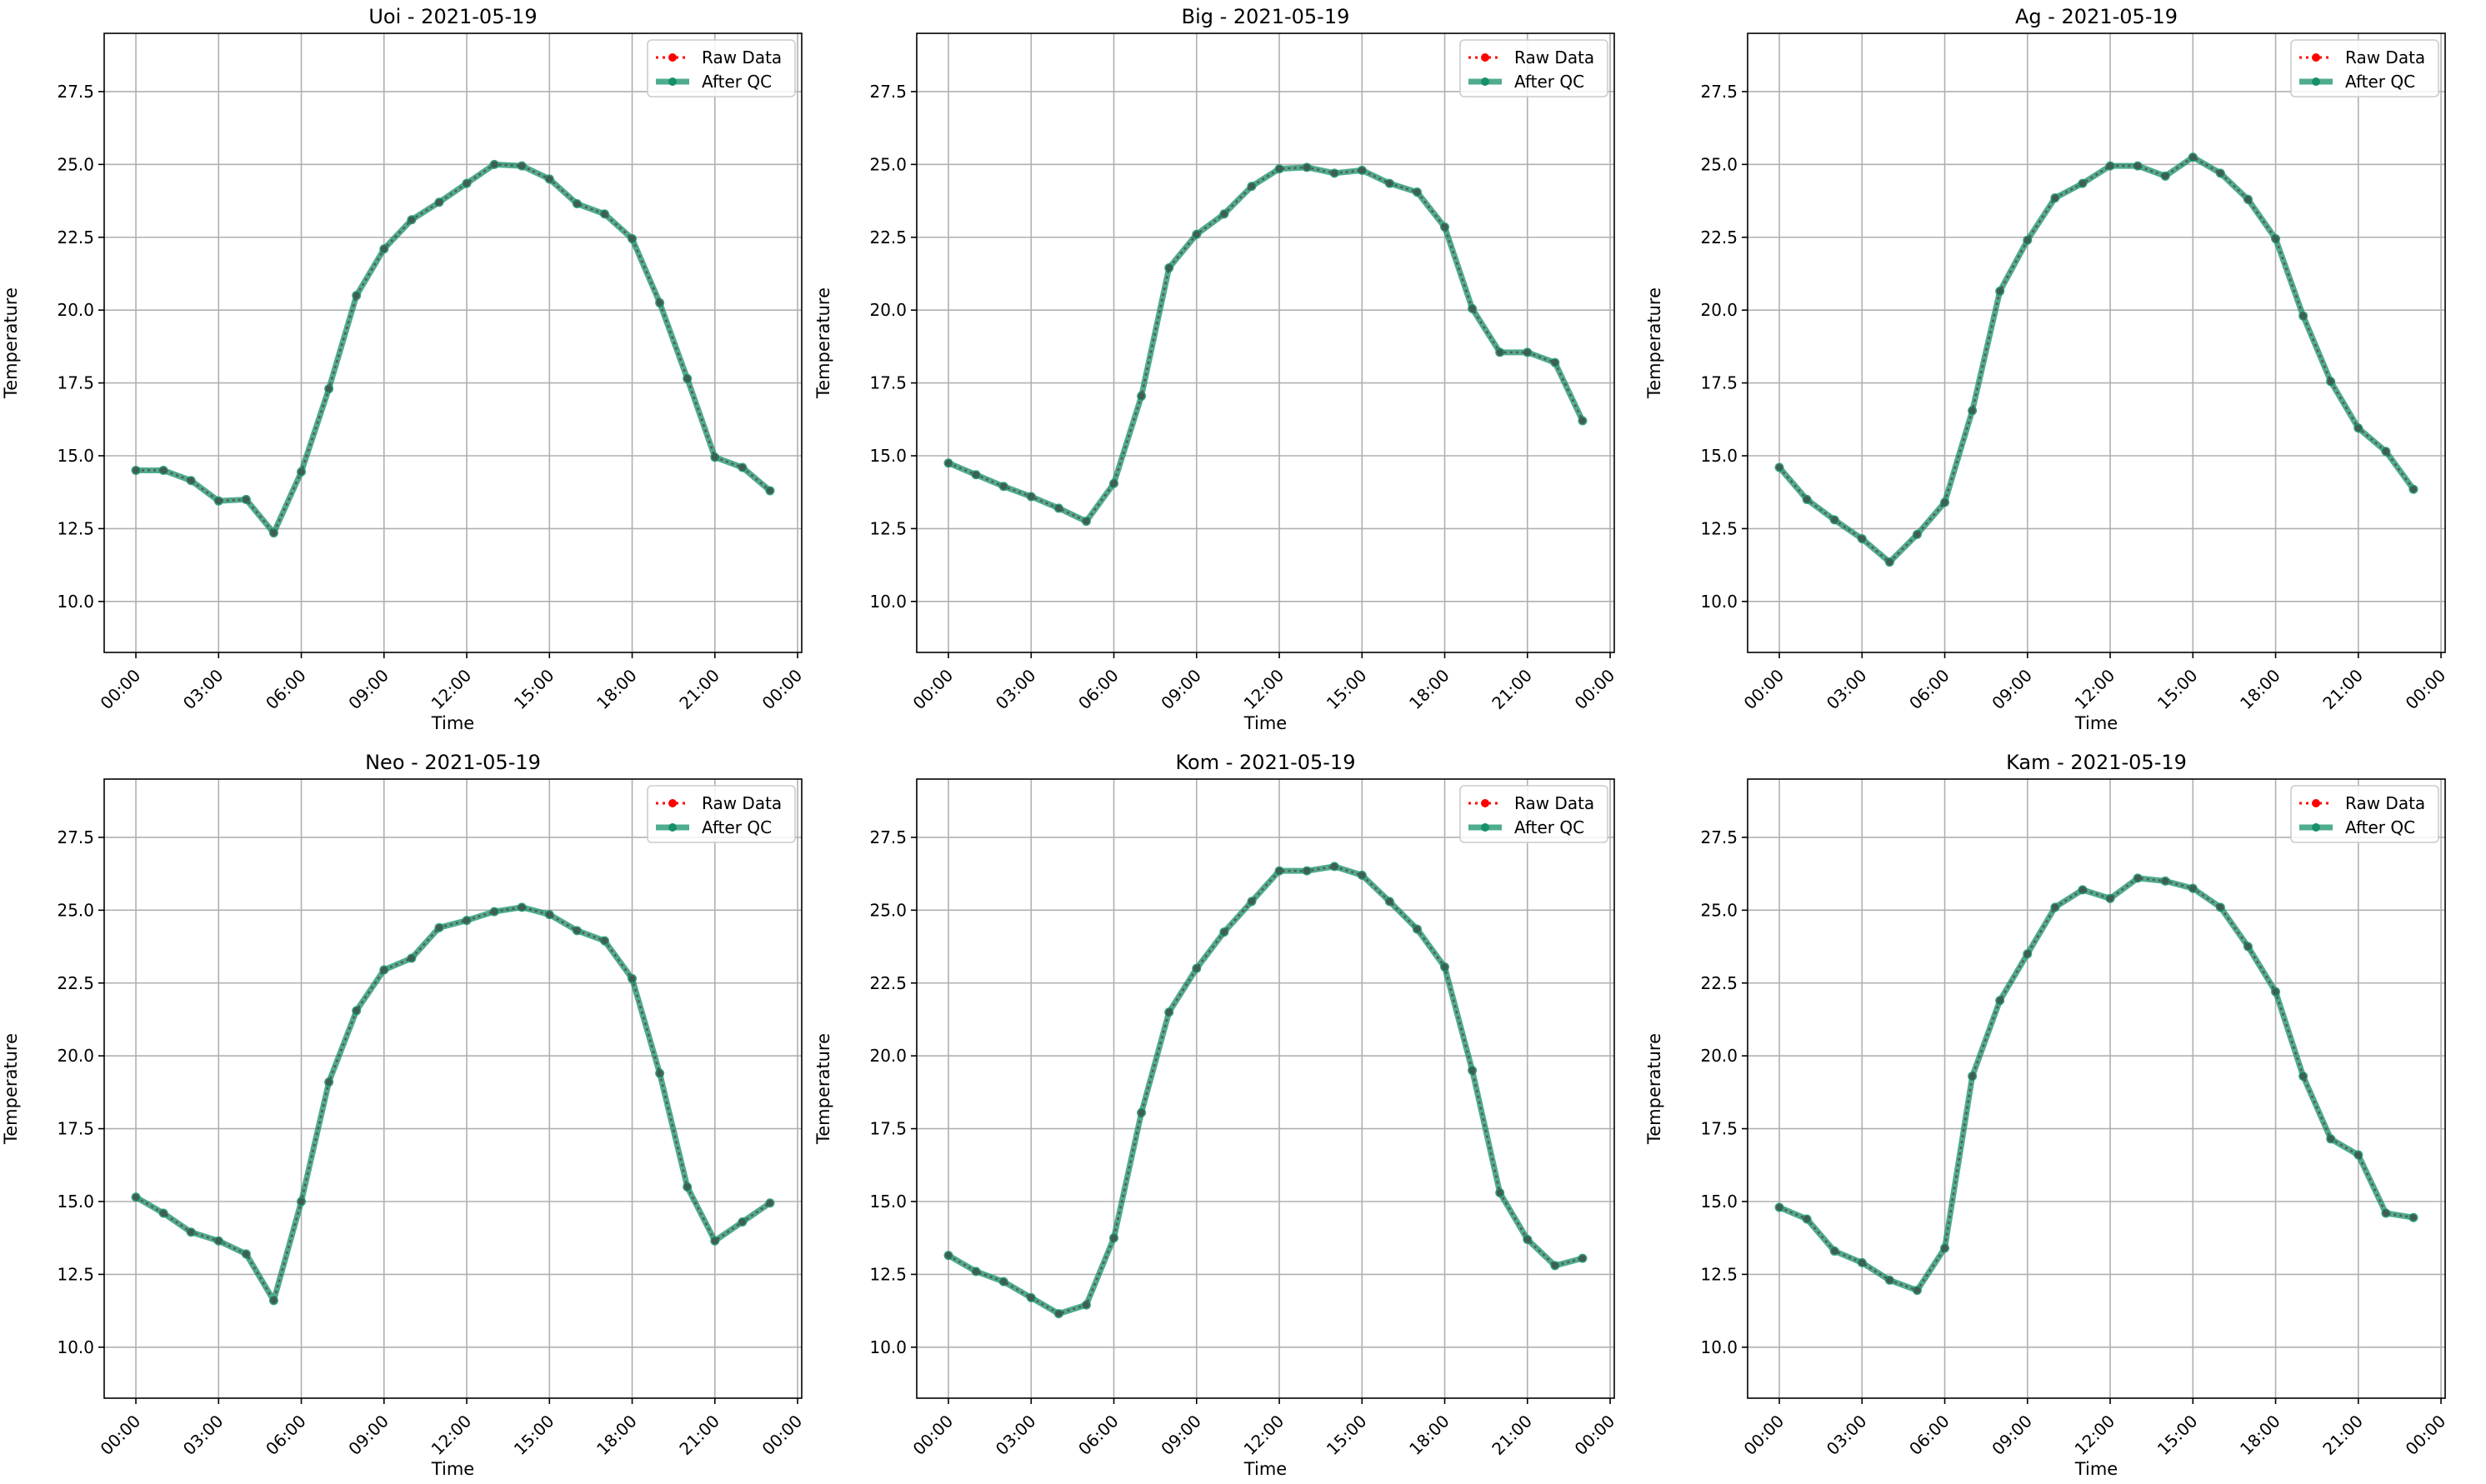 The image size is (2486, 1484). Describe the element at coordinates (1595, 689) in the screenshot. I see `x-tick-label: 00:00` at that location.